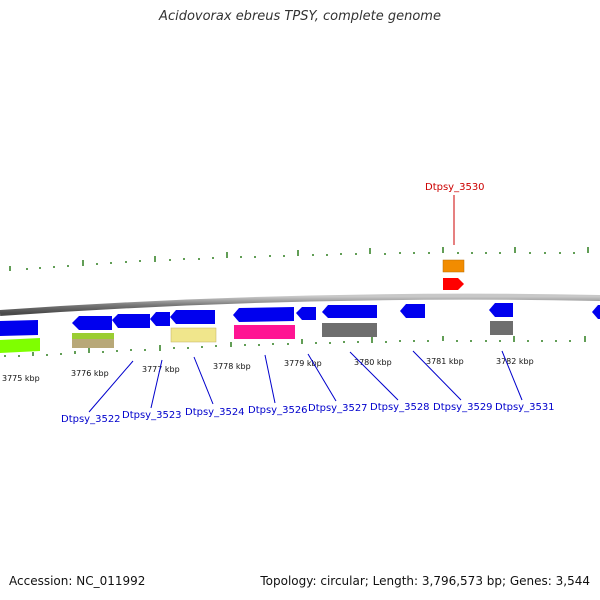 The image size is (600, 600). What do you see at coordinates (93, 343) in the screenshot?
I see `gene-feature-tan` at bounding box center [93, 343].